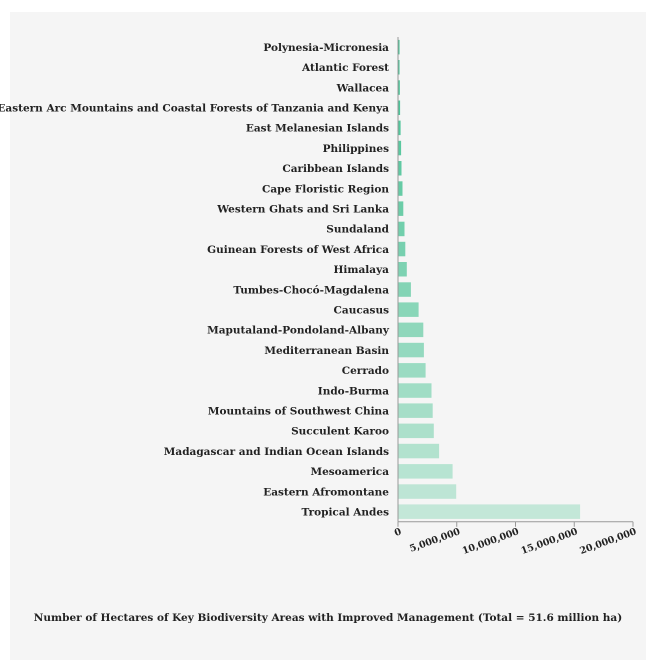  What do you see at coordinates (357, 230) in the screenshot?
I see `category-label: Sundaland` at bounding box center [357, 230].